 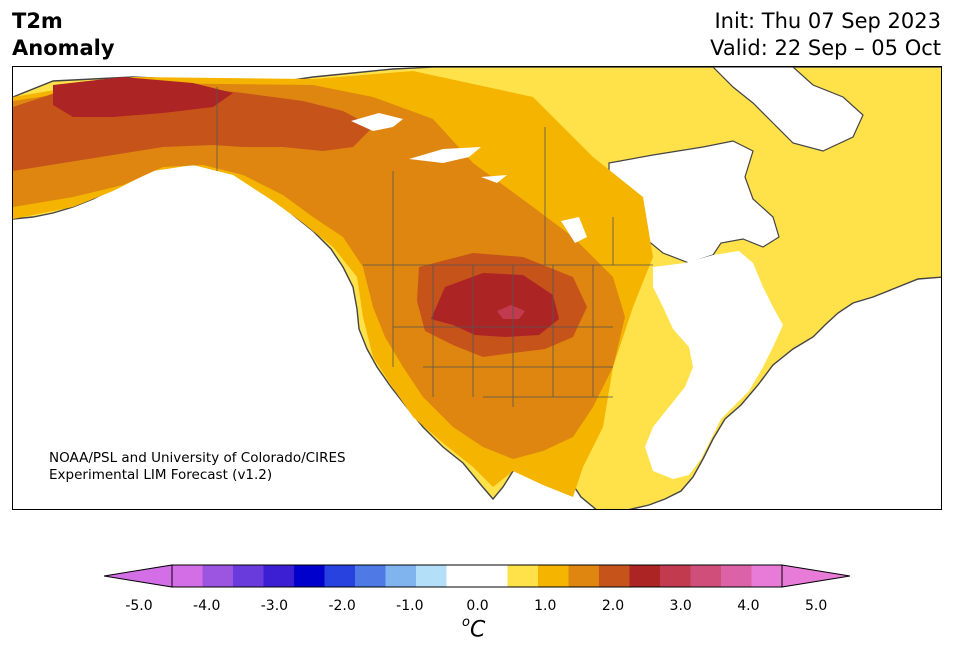 I want to click on lake-great-slave, so click(x=445, y=155).